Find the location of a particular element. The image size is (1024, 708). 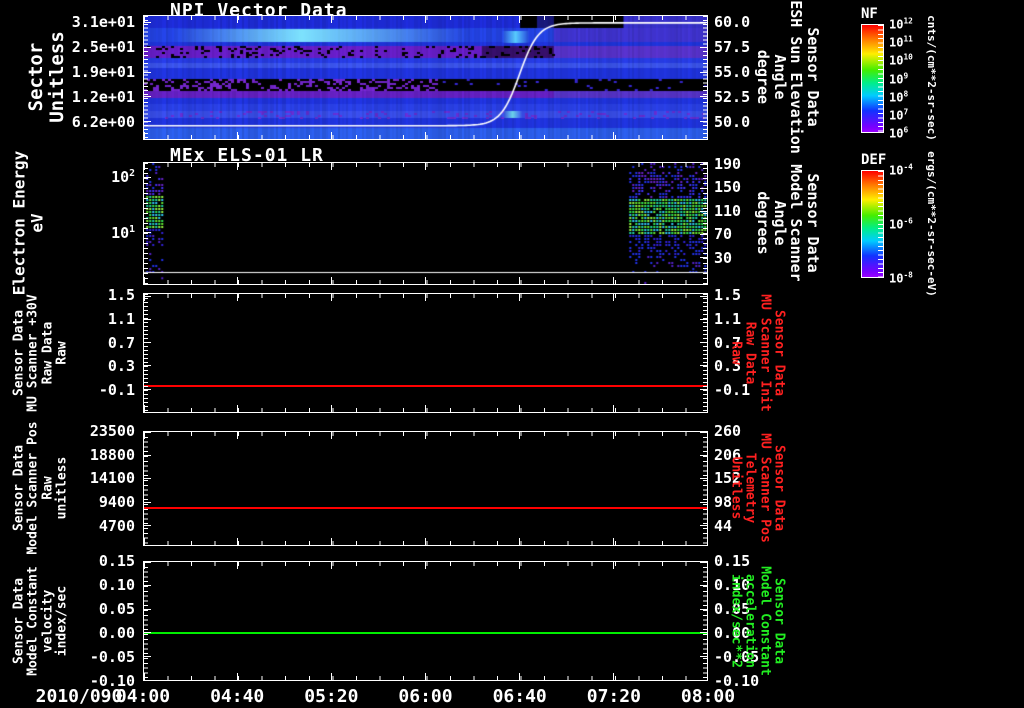

x-tick-label: 04:00 is located at coordinates (143, 696).